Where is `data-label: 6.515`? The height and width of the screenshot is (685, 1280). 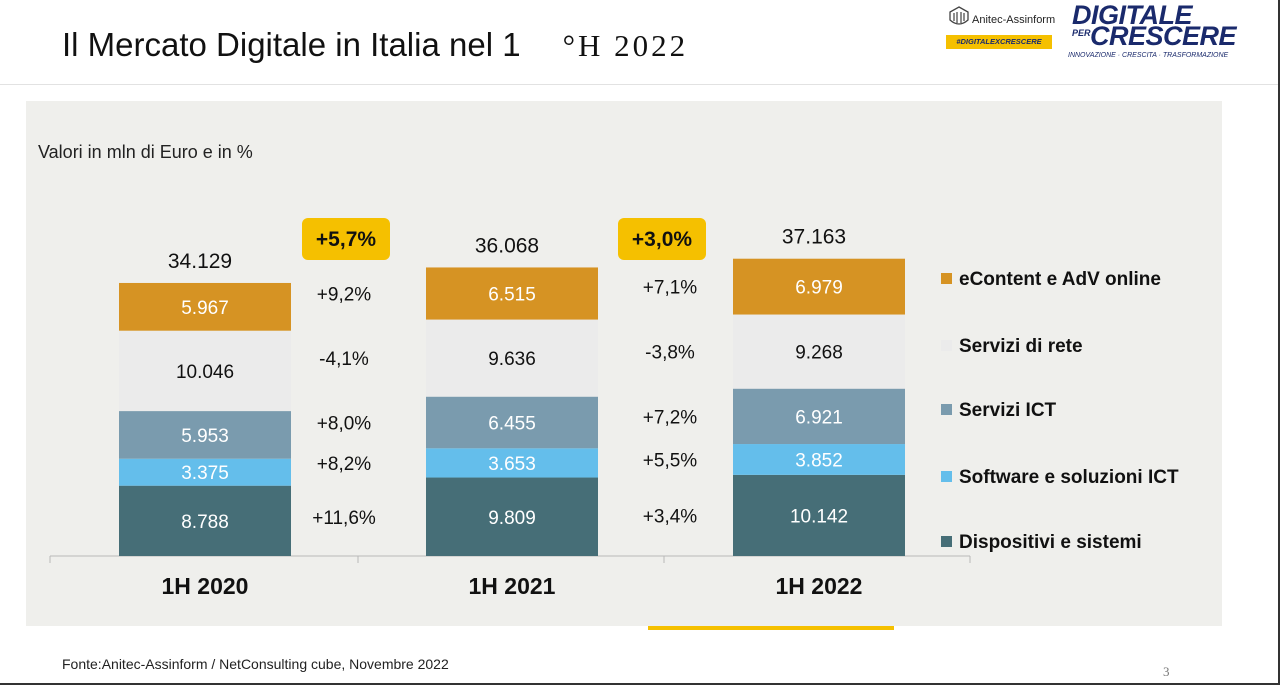
data-label: 6.515 is located at coordinates (512, 295).